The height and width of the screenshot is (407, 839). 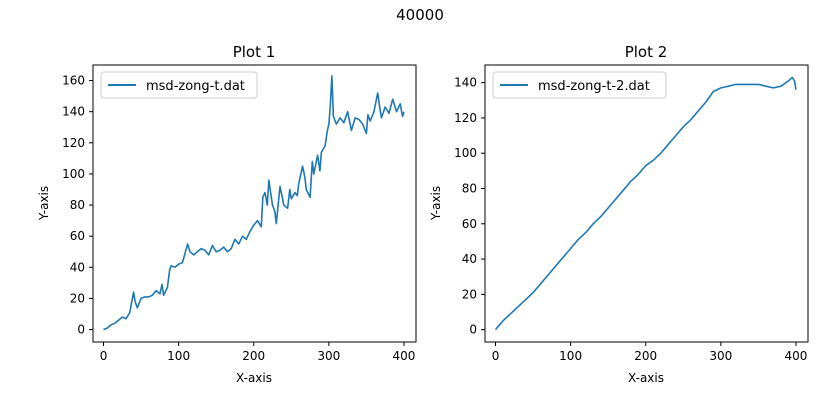 I want to click on plot-1-legend-box, so click(x=179, y=85).